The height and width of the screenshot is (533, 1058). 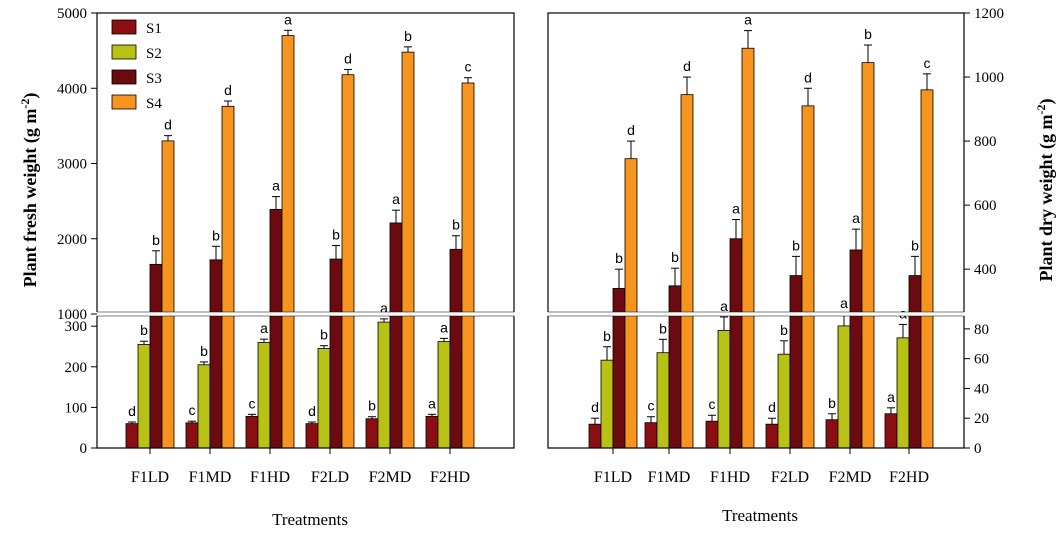 I want to click on legend: S1 S2 S3 S4, so click(x=136, y=65).